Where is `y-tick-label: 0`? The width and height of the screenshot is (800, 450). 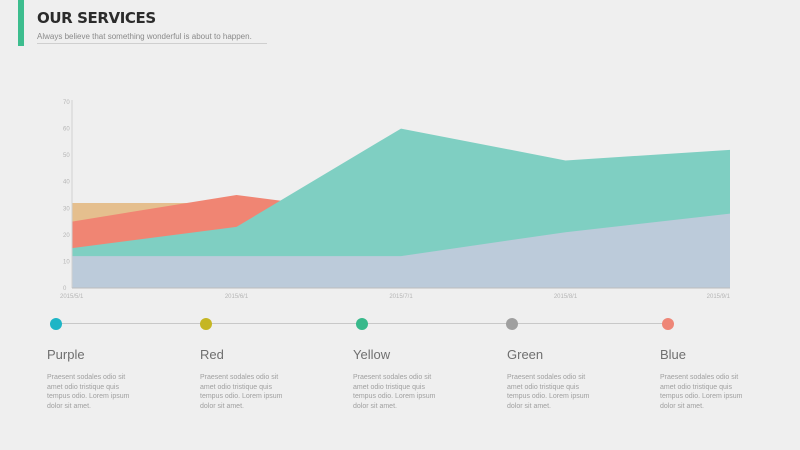
y-tick-label: 0 is located at coordinates (65, 289).